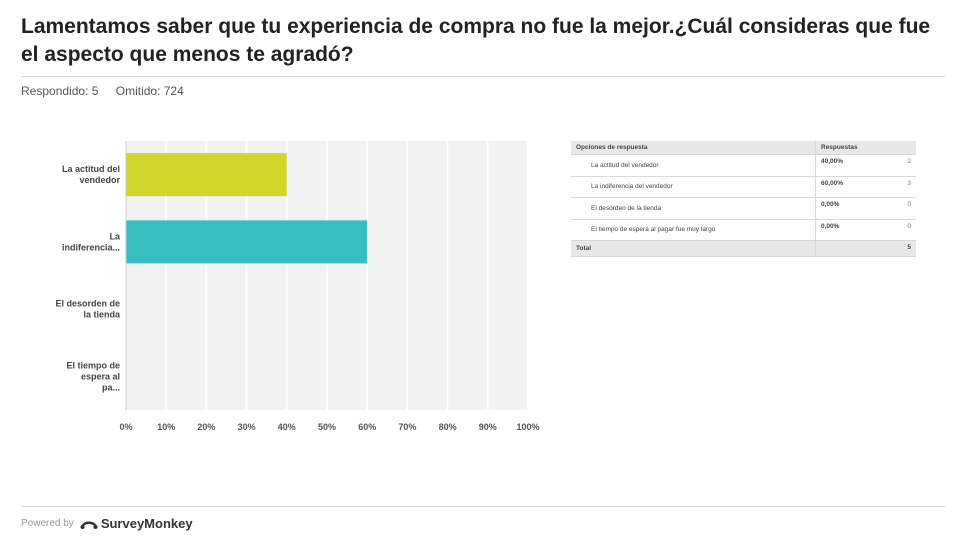 This screenshot has height=540, width=960. I want to click on x-tick-label: 0%, so click(125, 427).